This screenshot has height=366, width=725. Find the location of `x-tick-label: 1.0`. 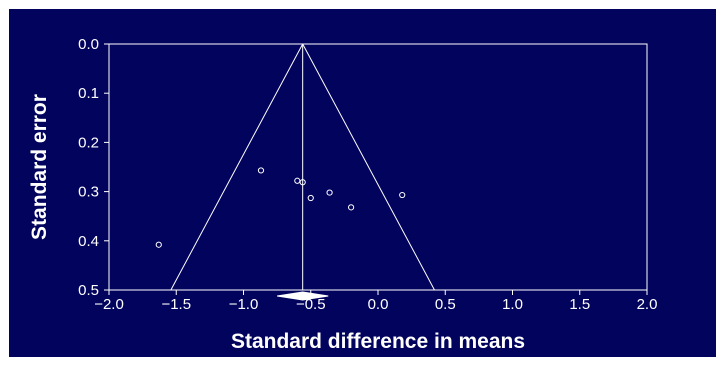

x-tick-label: 1.0 is located at coordinates (512, 304).